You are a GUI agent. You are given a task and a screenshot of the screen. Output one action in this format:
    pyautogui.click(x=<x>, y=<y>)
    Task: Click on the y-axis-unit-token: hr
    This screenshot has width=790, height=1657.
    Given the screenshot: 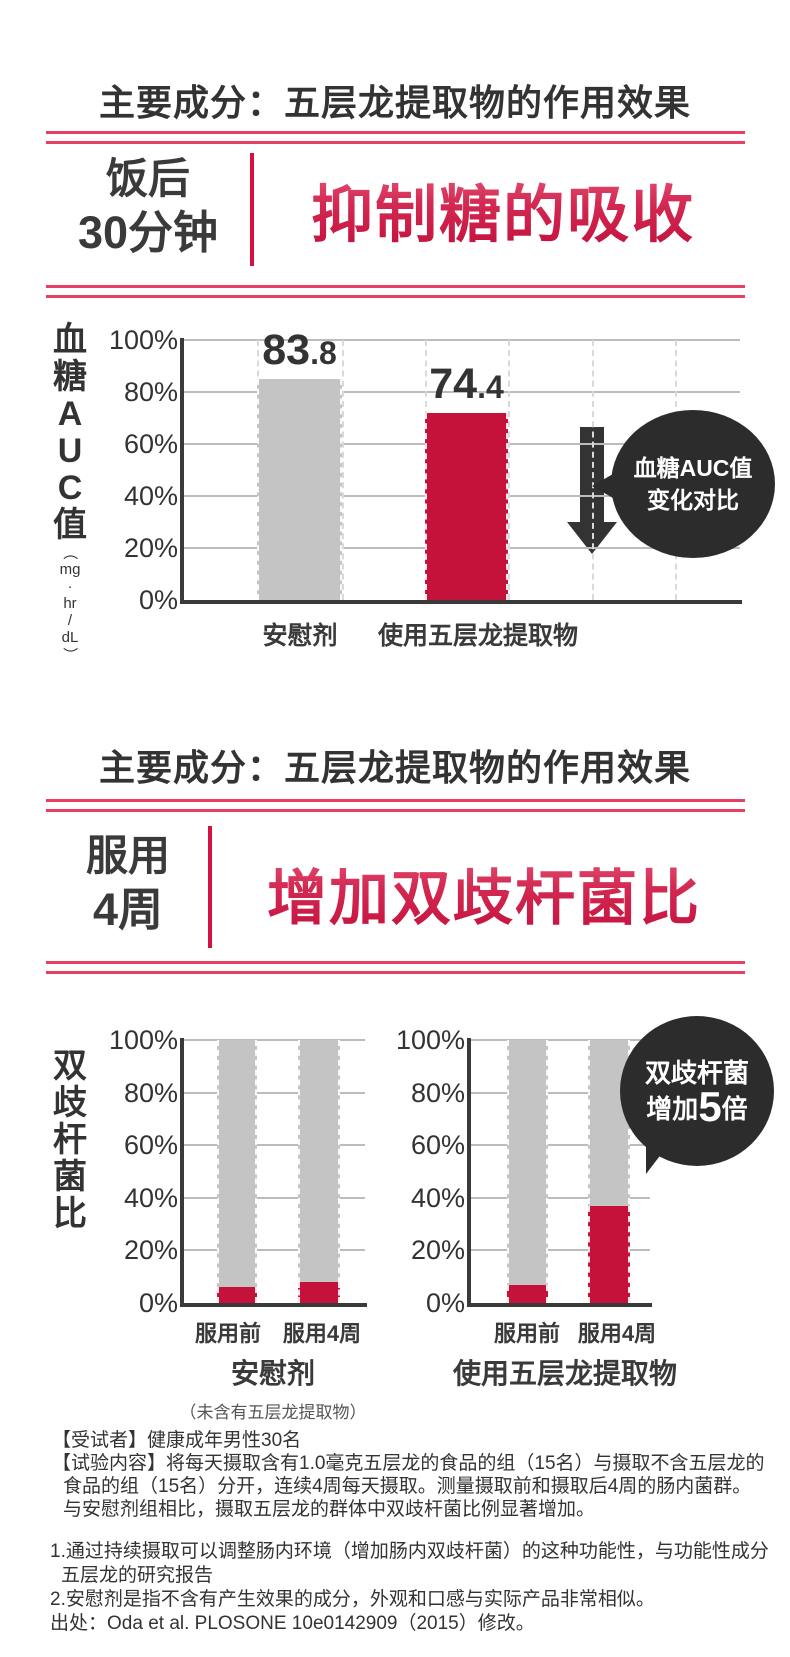 What is the action you would take?
    pyautogui.click(x=70, y=603)
    